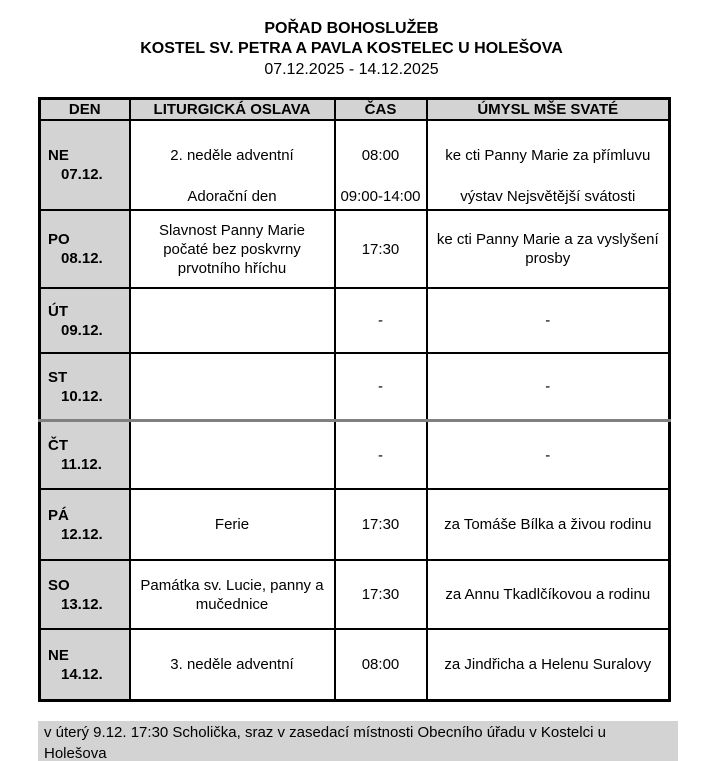  I want to click on day-date: 14.12., so click(82, 674).